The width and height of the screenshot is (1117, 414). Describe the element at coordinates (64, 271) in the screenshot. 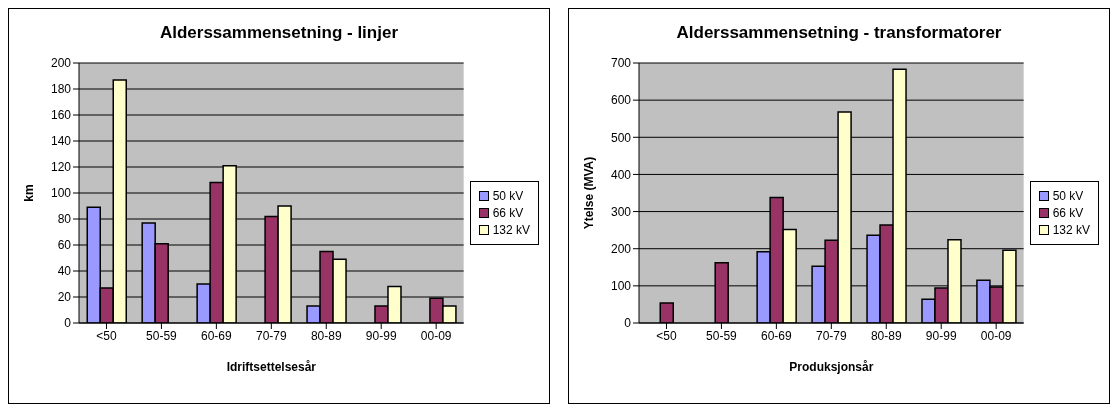

I see `y-tick-label: 40` at that location.